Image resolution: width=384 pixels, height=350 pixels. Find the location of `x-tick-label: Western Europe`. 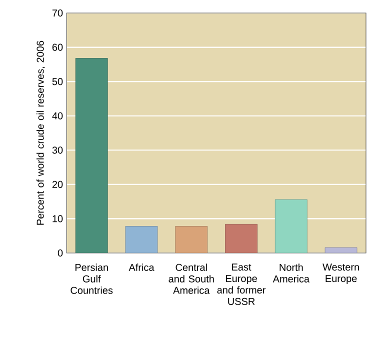

x-tick-label: Western Europe is located at coordinates (340, 274).